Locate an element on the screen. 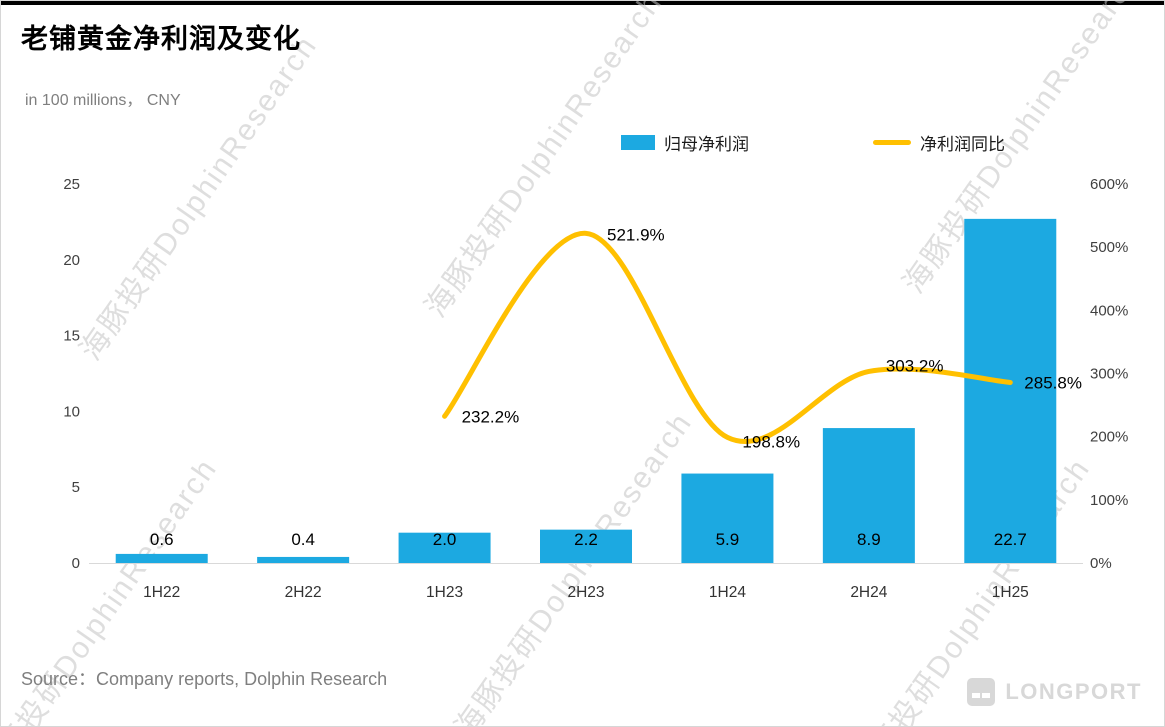 The height and width of the screenshot is (727, 1165). left-axis-tick: 5 is located at coordinates (76, 487).